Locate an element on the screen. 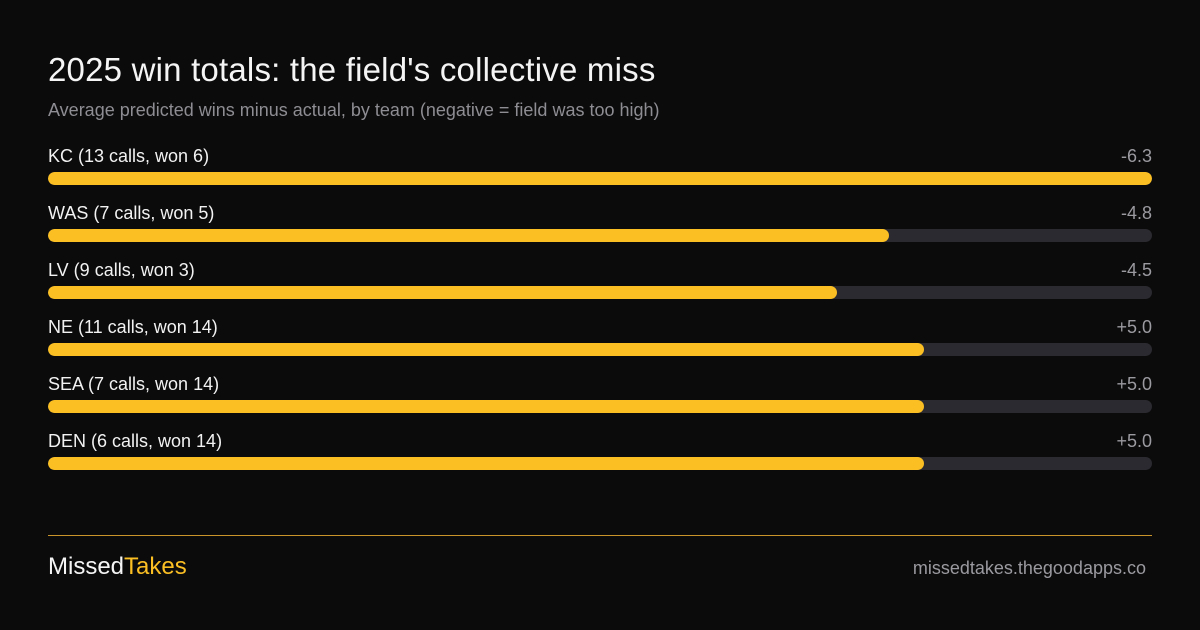 The height and width of the screenshot is (630, 1200). bar-row: LV (9 calls, won 3) -4.5 is located at coordinates (600, 286).